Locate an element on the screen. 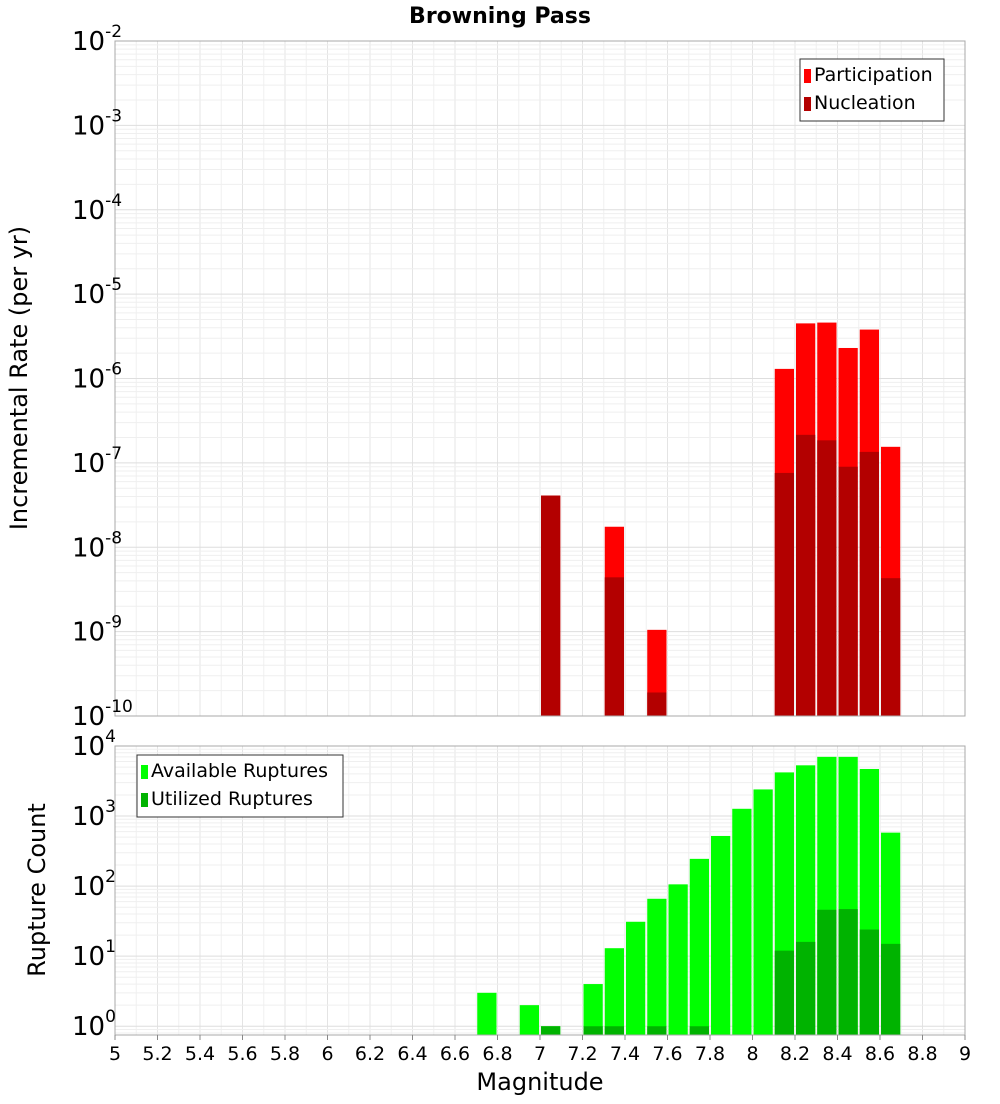 The height and width of the screenshot is (1104, 1000). legend: Available Ruptures Utilized Ruptures is located at coordinates (240, 786).